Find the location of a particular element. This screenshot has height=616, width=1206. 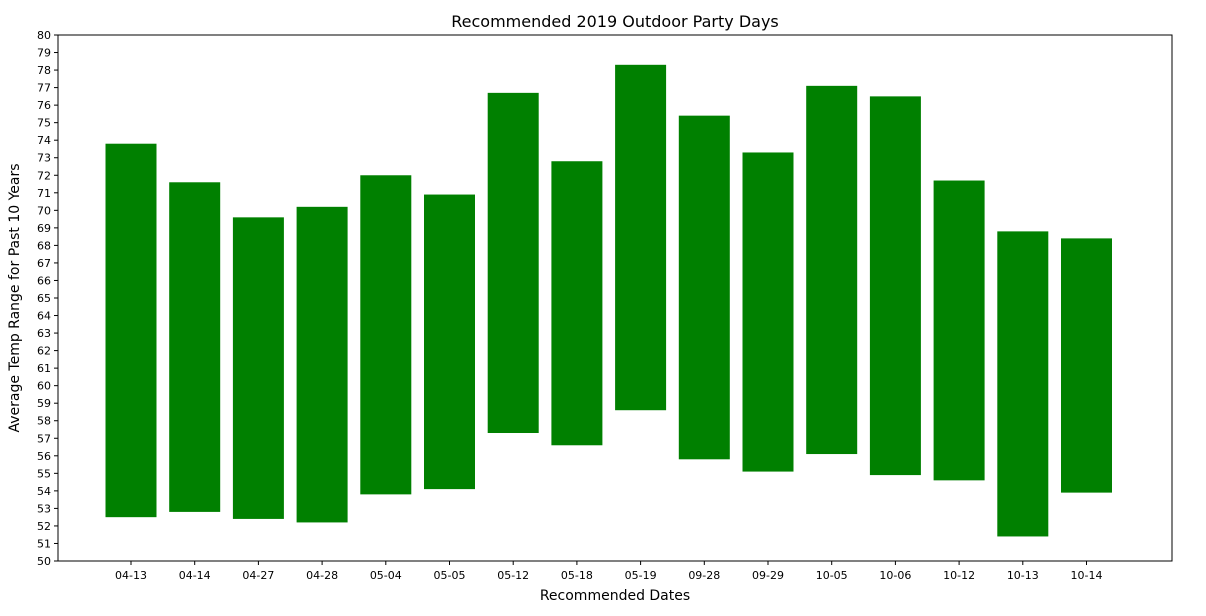

y-tick-label: 54 is located at coordinates (44, 491).